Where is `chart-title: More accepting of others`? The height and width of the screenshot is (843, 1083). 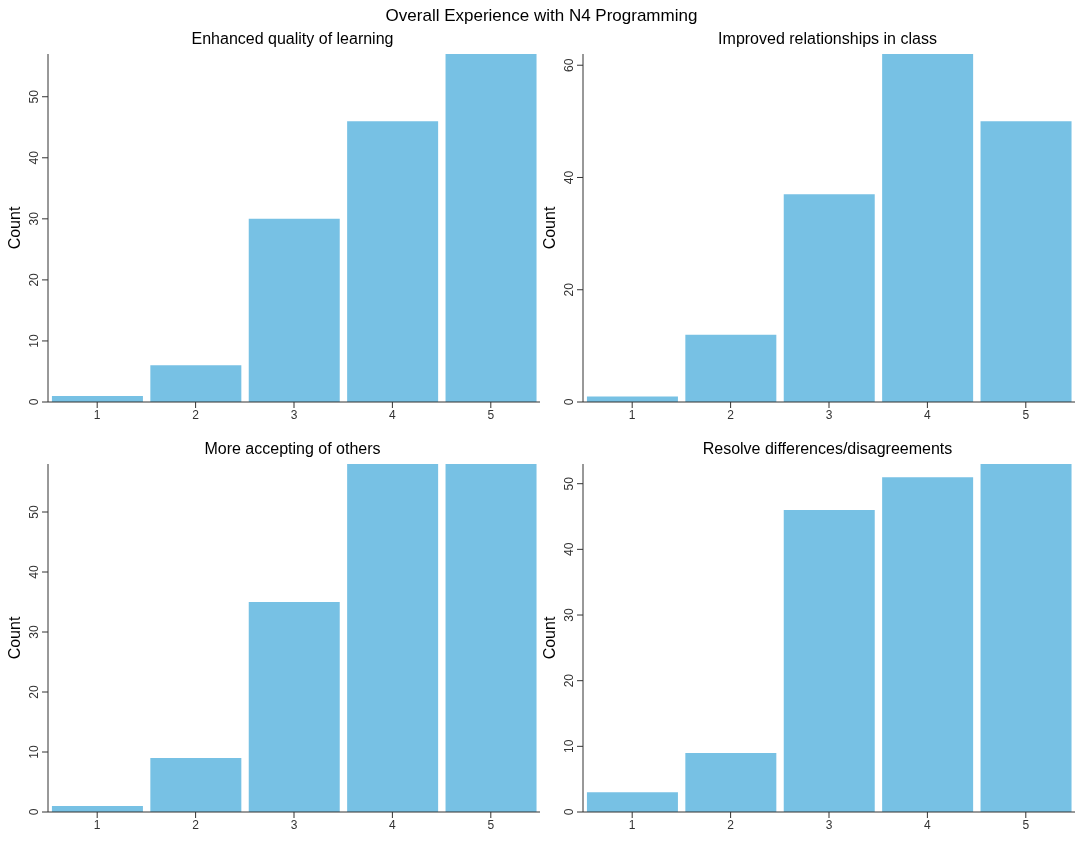 chart-title: More accepting of others is located at coordinates (292, 449).